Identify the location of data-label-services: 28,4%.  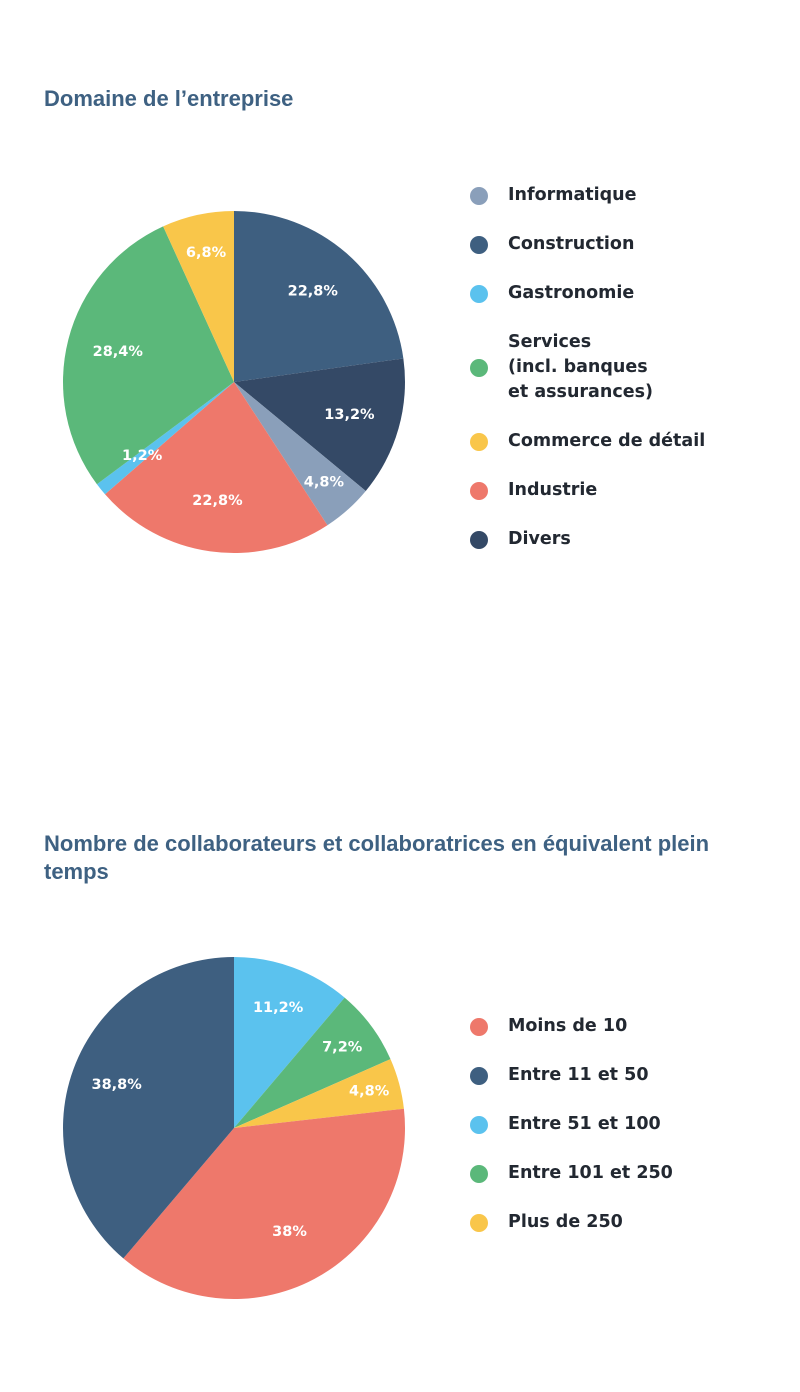
(118, 352).